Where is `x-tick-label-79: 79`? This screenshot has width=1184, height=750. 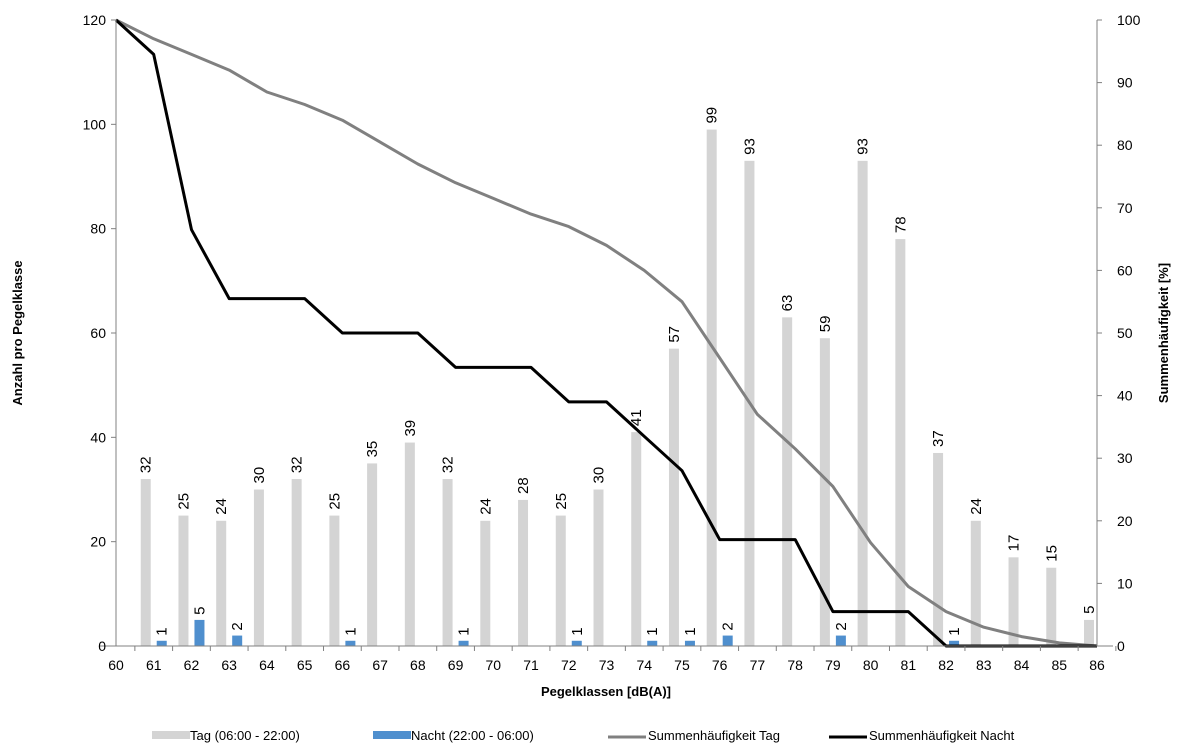 x-tick-label-79: 79 is located at coordinates (833, 665).